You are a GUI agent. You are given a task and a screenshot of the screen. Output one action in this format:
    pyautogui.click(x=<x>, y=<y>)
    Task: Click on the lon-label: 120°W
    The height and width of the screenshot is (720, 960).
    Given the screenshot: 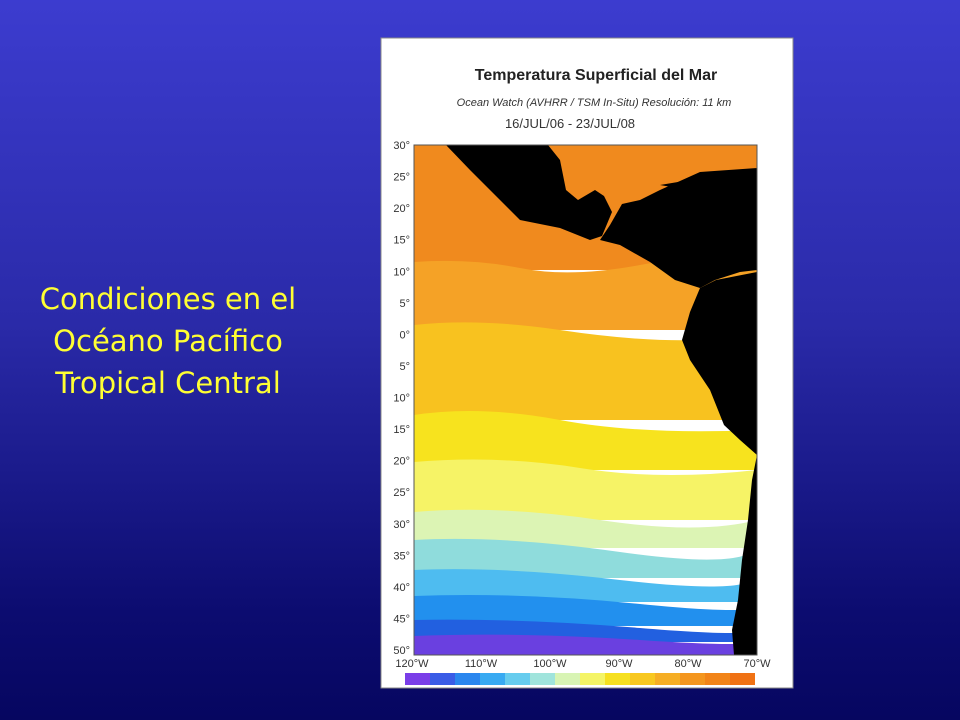 What is the action you would take?
    pyautogui.click(x=412, y=664)
    